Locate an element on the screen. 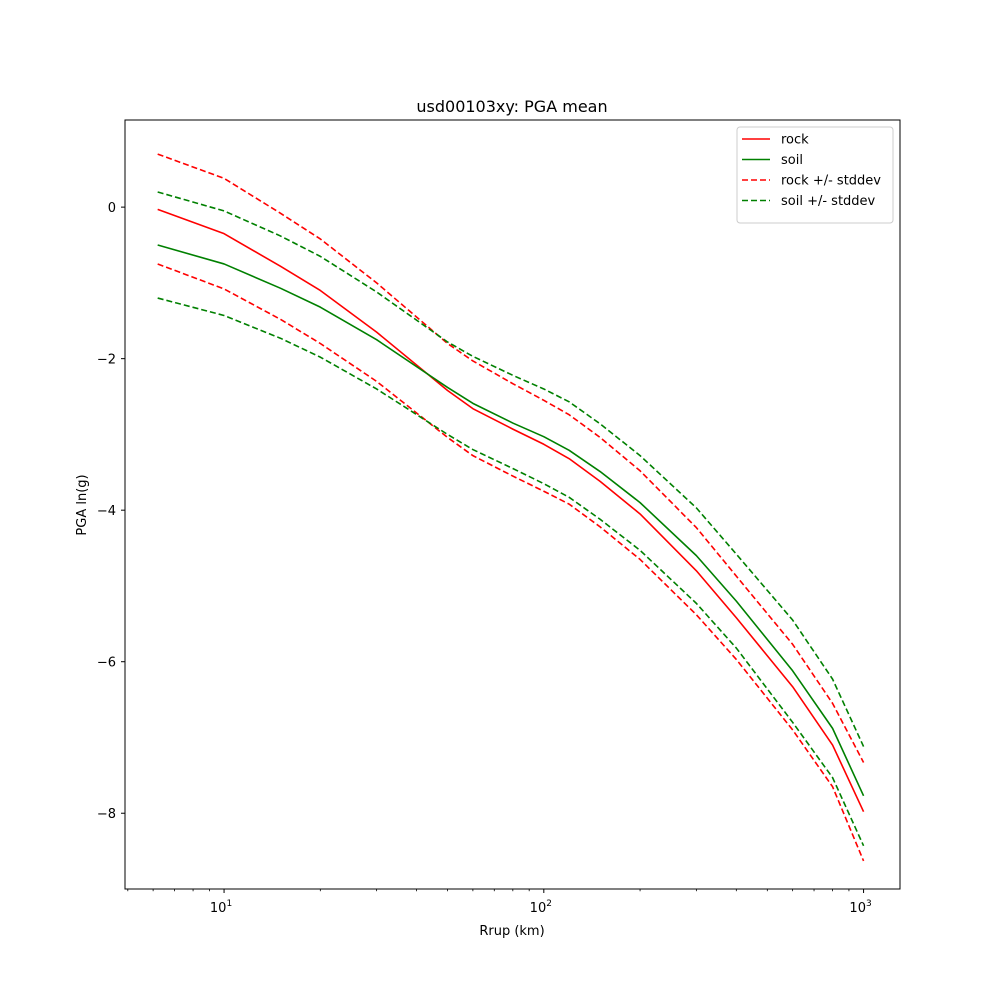 Image resolution: width=1000 pixels, height=1000 pixels. chart-title: usd00103xy: PGA mean is located at coordinates (511, 106).